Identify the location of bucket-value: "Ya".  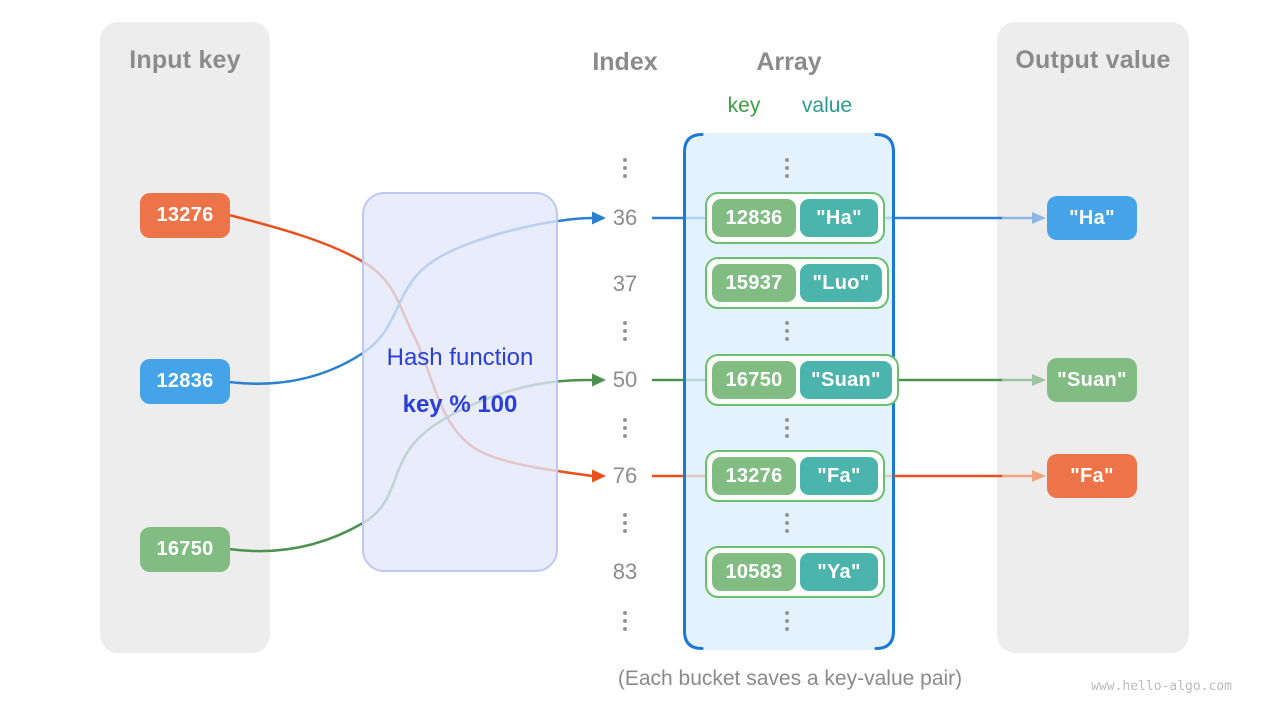
(839, 572).